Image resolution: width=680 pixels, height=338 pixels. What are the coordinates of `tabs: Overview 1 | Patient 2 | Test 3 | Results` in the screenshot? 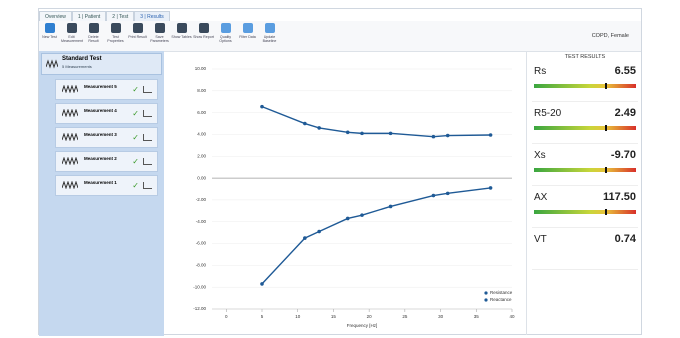 It's located at (104, 16).